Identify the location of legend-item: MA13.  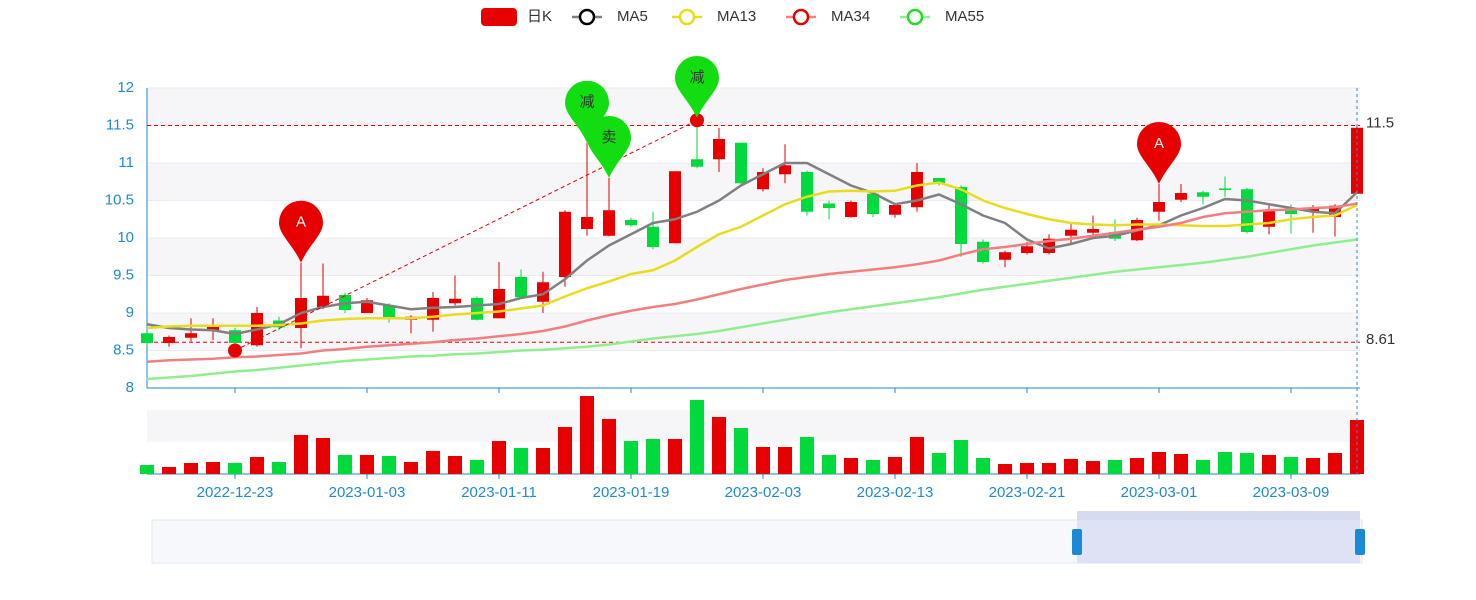
(714, 17).